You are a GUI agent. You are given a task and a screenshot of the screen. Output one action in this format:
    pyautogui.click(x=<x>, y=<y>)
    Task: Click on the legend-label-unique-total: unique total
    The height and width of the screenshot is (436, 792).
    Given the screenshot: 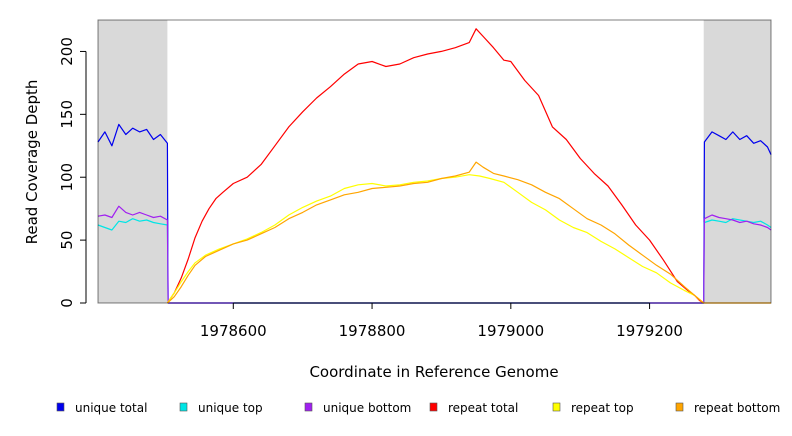 What is the action you would take?
    pyautogui.click(x=111, y=408)
    